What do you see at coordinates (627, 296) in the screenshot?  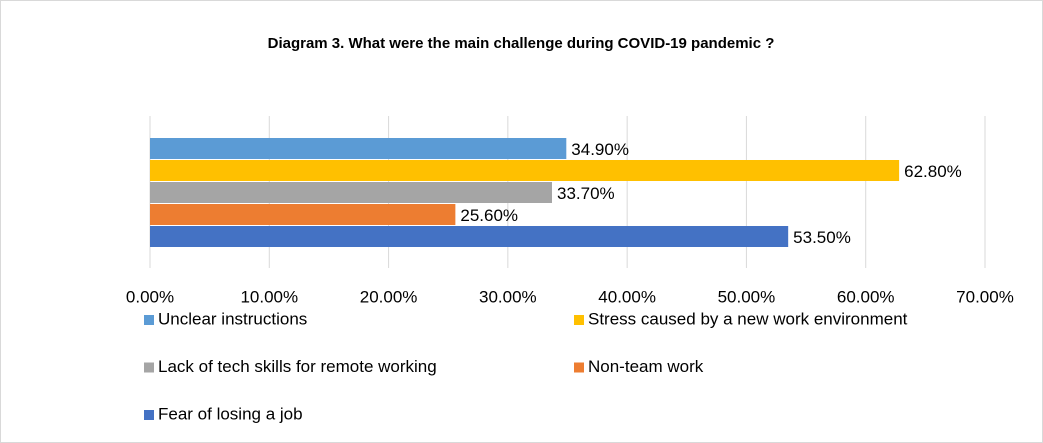 I see `x-tick-label: 40.00%` at bounding box center [627, 296].